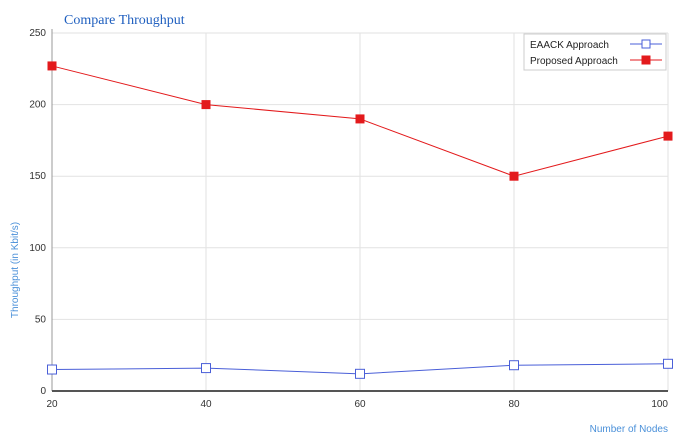 Image resolution: width=674 pixels, height=437 pixels. Describe the element at coordinates (15, 270) in the screenshot. I see `y-axis-label: Throughput (in Kbit/s)` at that location.